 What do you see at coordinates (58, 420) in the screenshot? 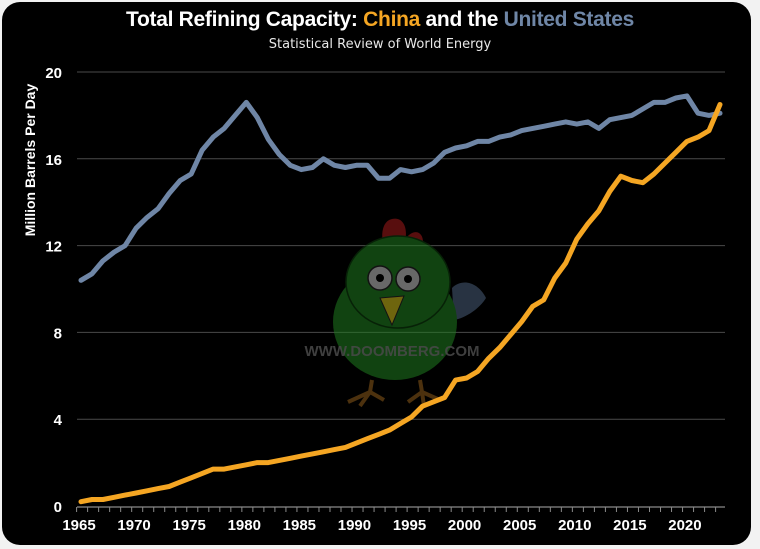
I see `y-tick-label: 4` at bounding box center [58, 420].